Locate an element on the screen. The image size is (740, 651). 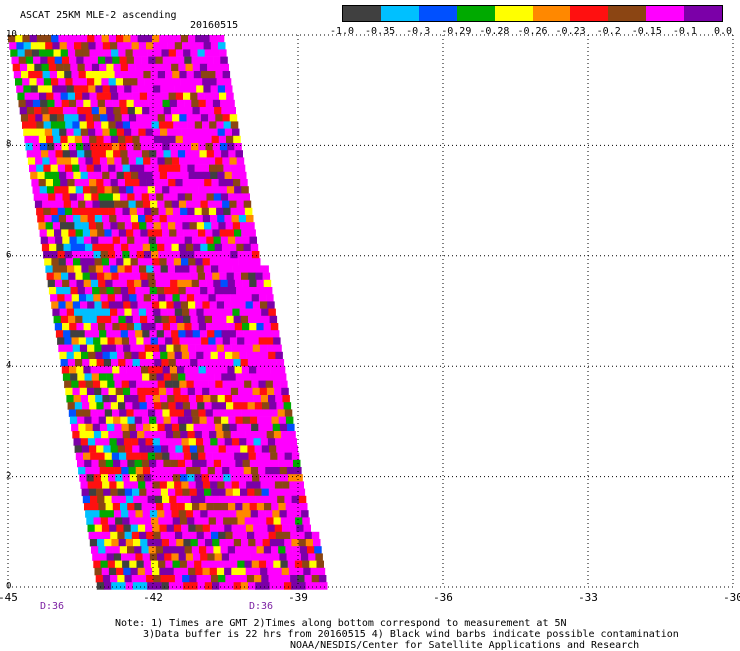
colorbar-label: -0.23 is located at coordinates (570, 31).